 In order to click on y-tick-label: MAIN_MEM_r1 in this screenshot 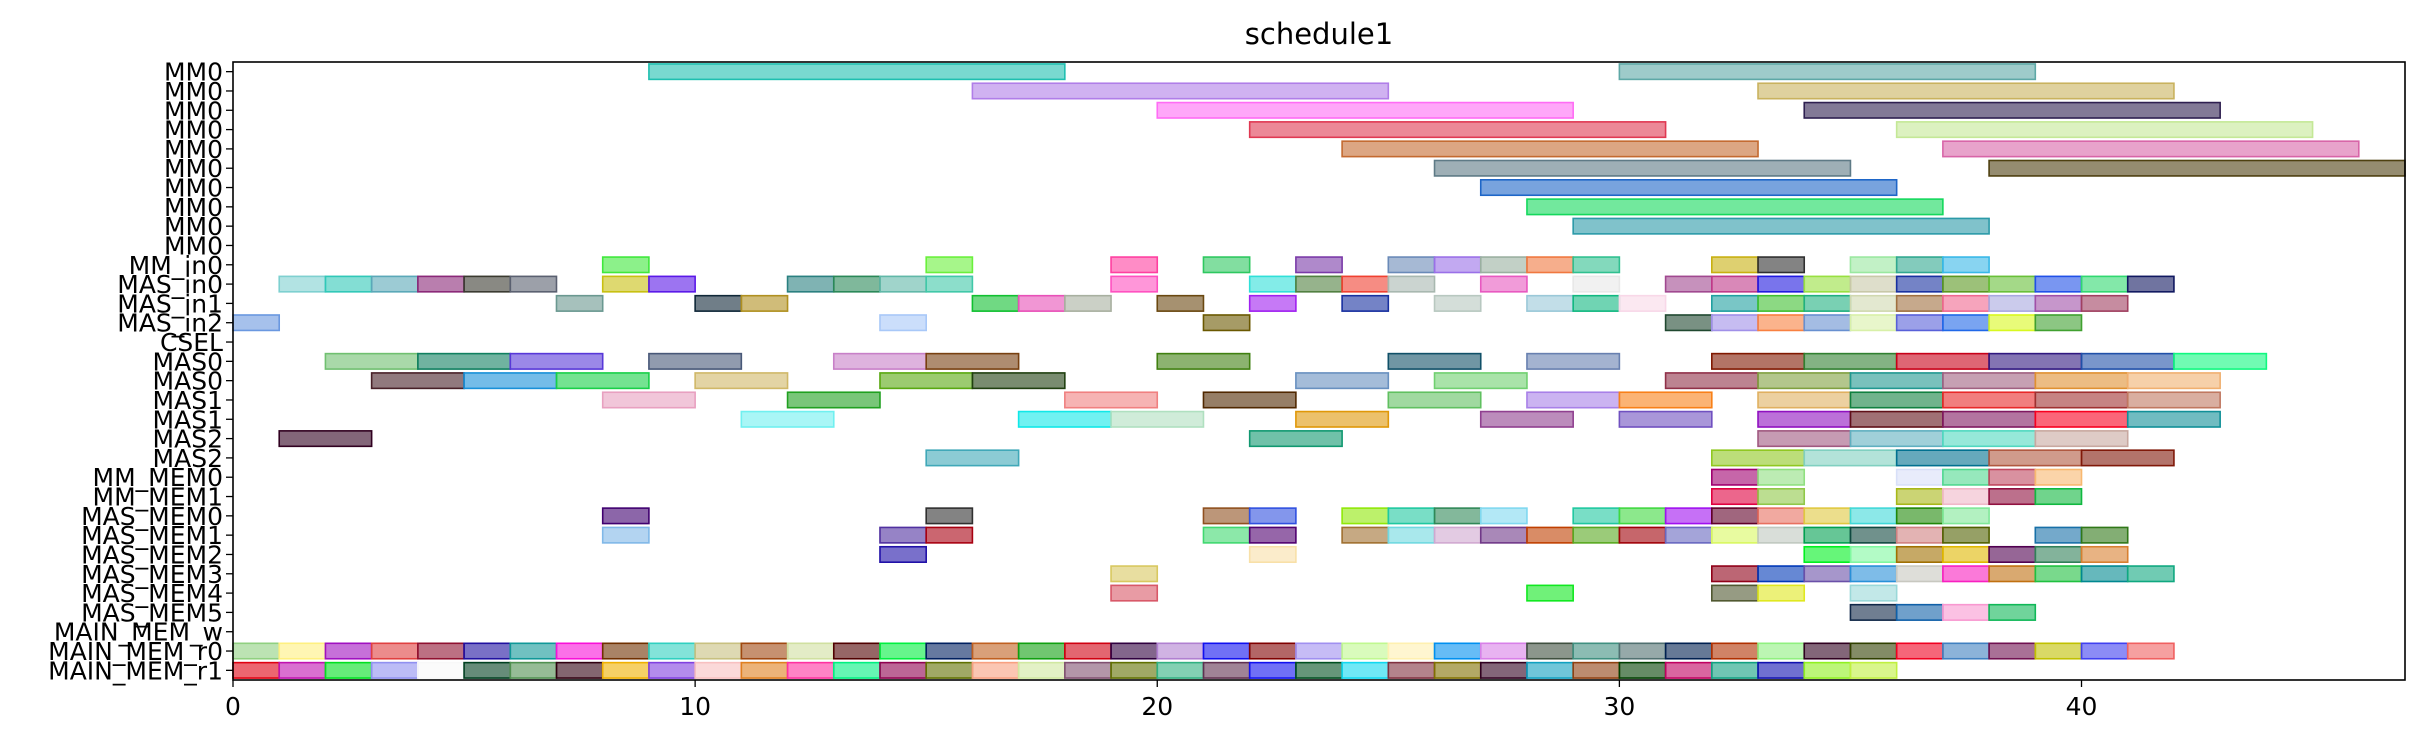, I will do `click(135, 670)`.